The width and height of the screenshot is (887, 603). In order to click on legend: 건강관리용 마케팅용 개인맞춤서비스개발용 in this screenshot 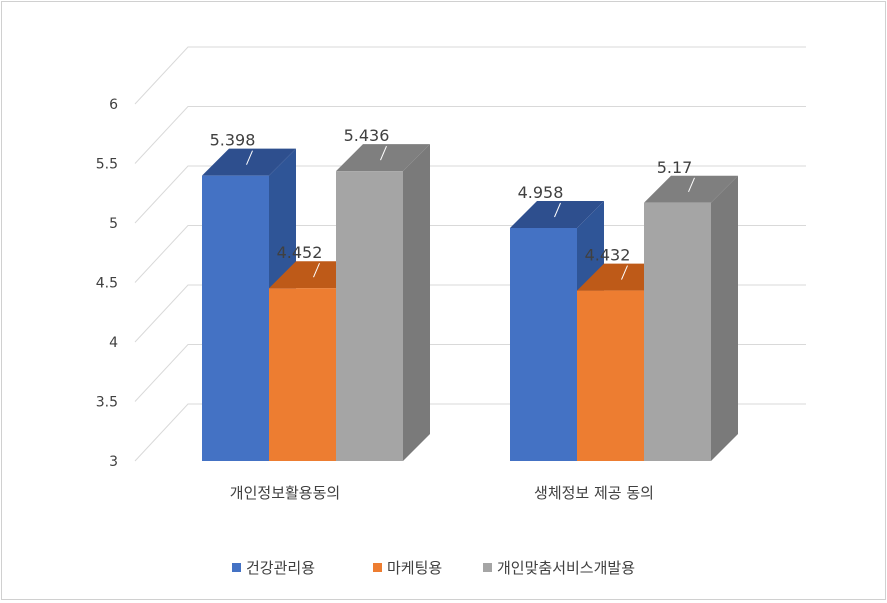, I will do `click(433, 568)`.